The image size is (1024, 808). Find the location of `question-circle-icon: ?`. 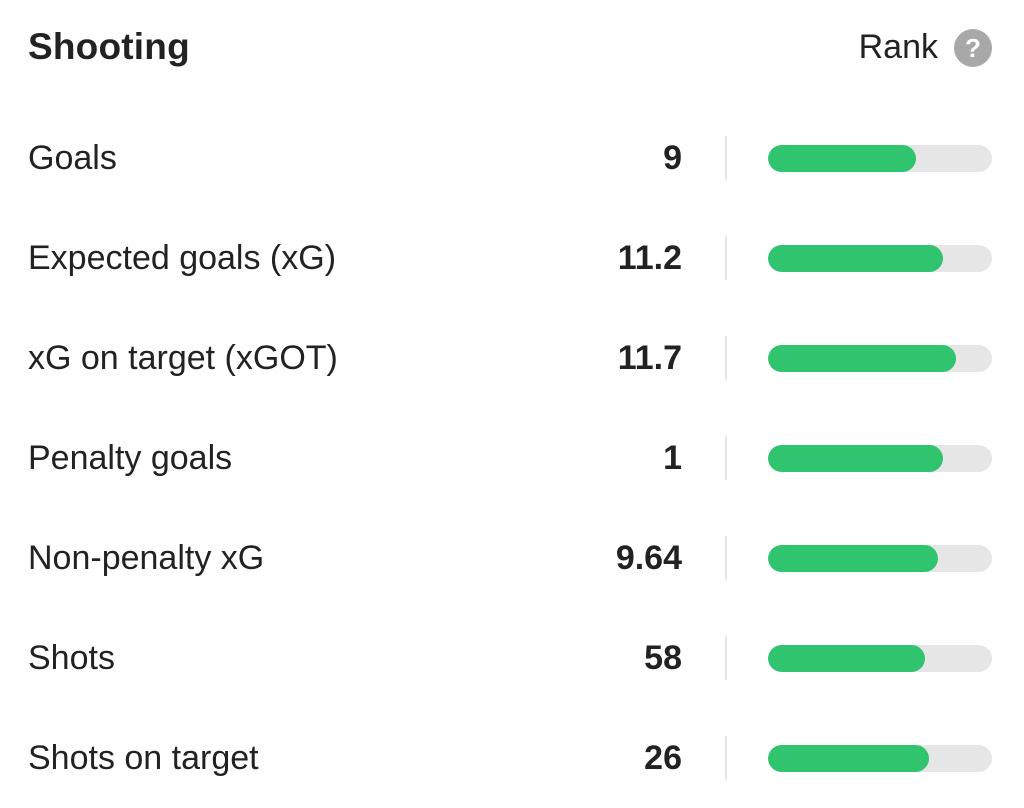

question-circle-icon: ? is located at coordinates (973, 47).